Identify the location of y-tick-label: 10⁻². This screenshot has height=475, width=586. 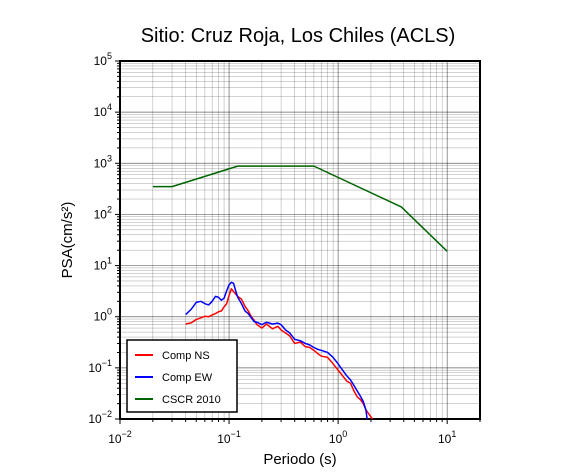
(100, 417).